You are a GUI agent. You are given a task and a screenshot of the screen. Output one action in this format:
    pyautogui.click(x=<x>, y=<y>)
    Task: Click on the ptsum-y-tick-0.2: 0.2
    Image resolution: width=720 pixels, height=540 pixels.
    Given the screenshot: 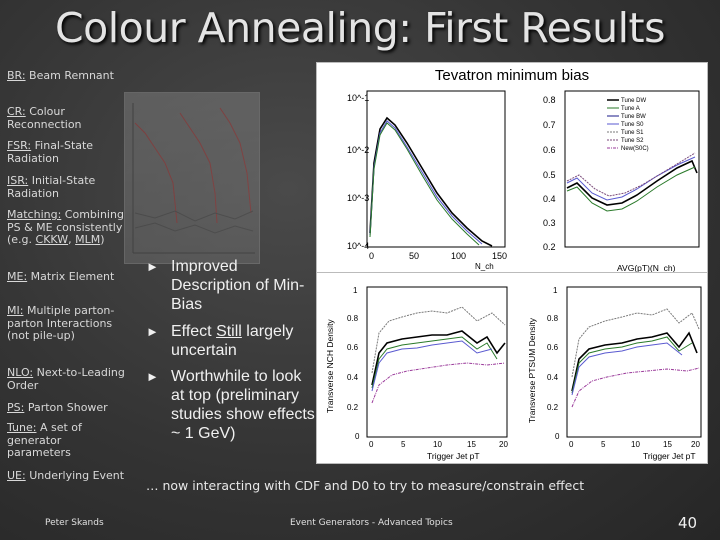 What is the action you would take?
    pyautogui.click(x=553, y=407)
    